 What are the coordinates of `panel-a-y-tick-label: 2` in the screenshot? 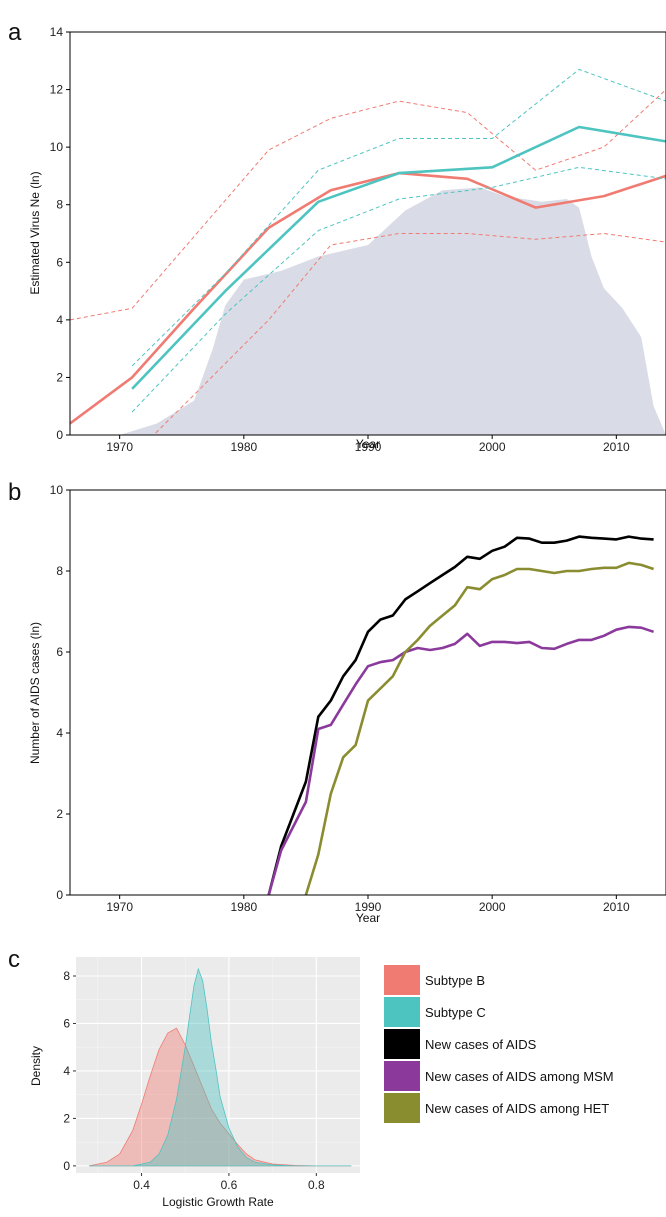 It's located at (59, 377).